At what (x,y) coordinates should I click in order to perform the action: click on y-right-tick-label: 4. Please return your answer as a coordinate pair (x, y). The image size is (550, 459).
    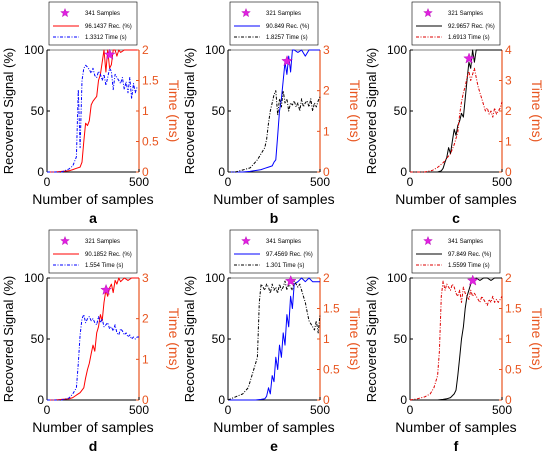
    Looking at the image, I should click on (508, 50).